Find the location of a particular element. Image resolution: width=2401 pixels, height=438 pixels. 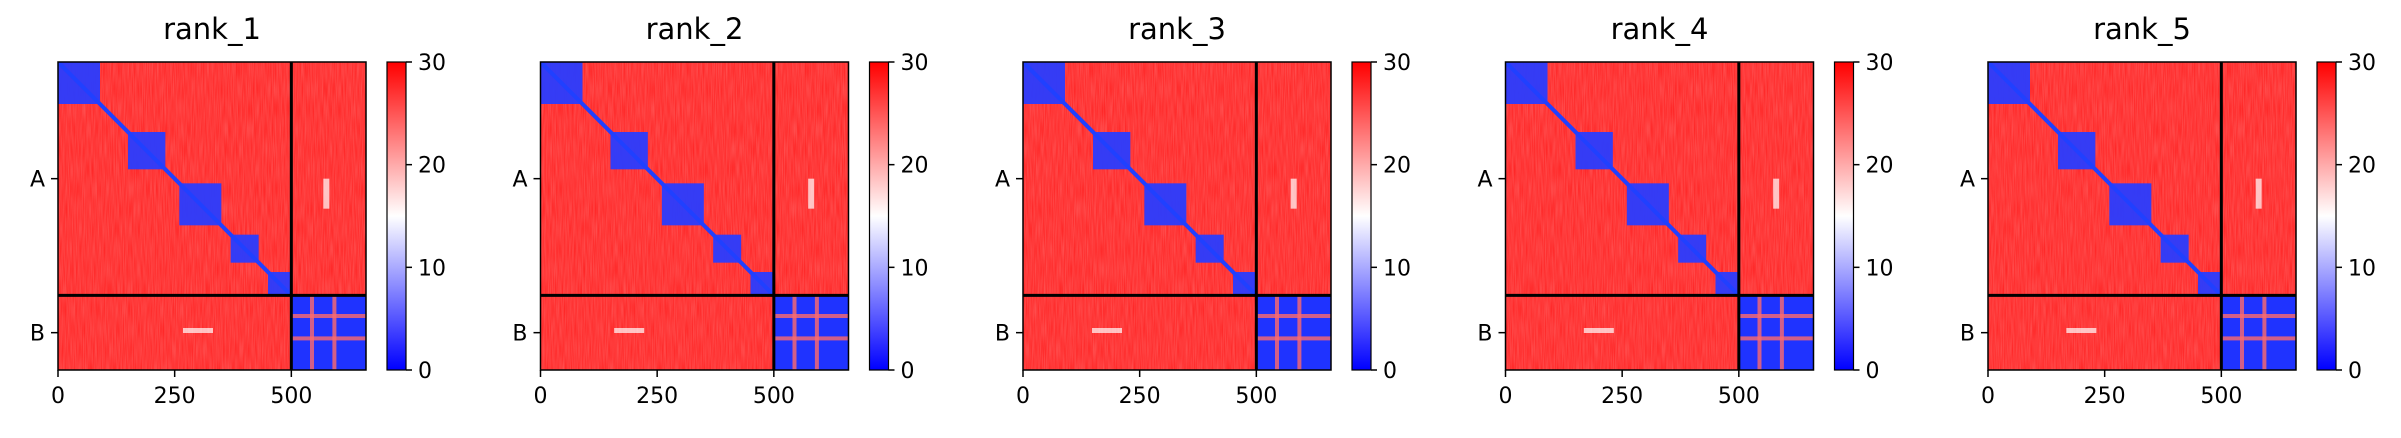

panel-title: rank_5 is located at coordinates (2142, 29).